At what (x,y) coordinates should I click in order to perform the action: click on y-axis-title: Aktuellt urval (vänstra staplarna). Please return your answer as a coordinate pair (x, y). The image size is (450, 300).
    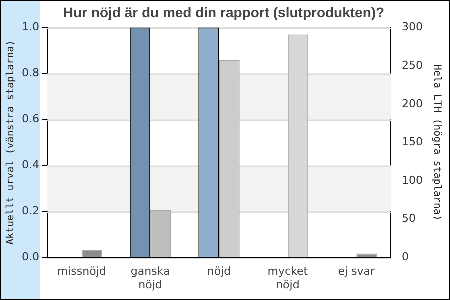
    Looking at the image, I should click on (11, 143).